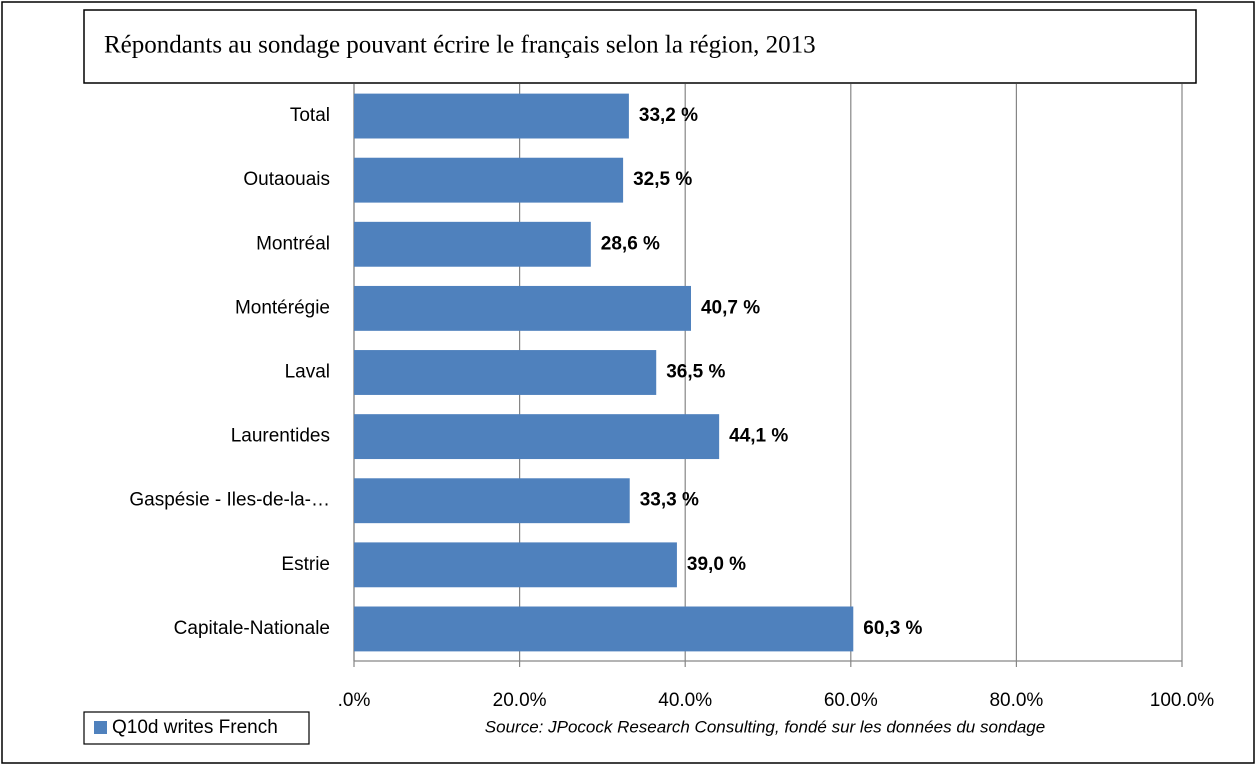 Image resolution: width=1259 pixels, height=768 pixels. Describe the element at coordinates (100, 727) in the screenshot. I see `legend-swatch` at that location.